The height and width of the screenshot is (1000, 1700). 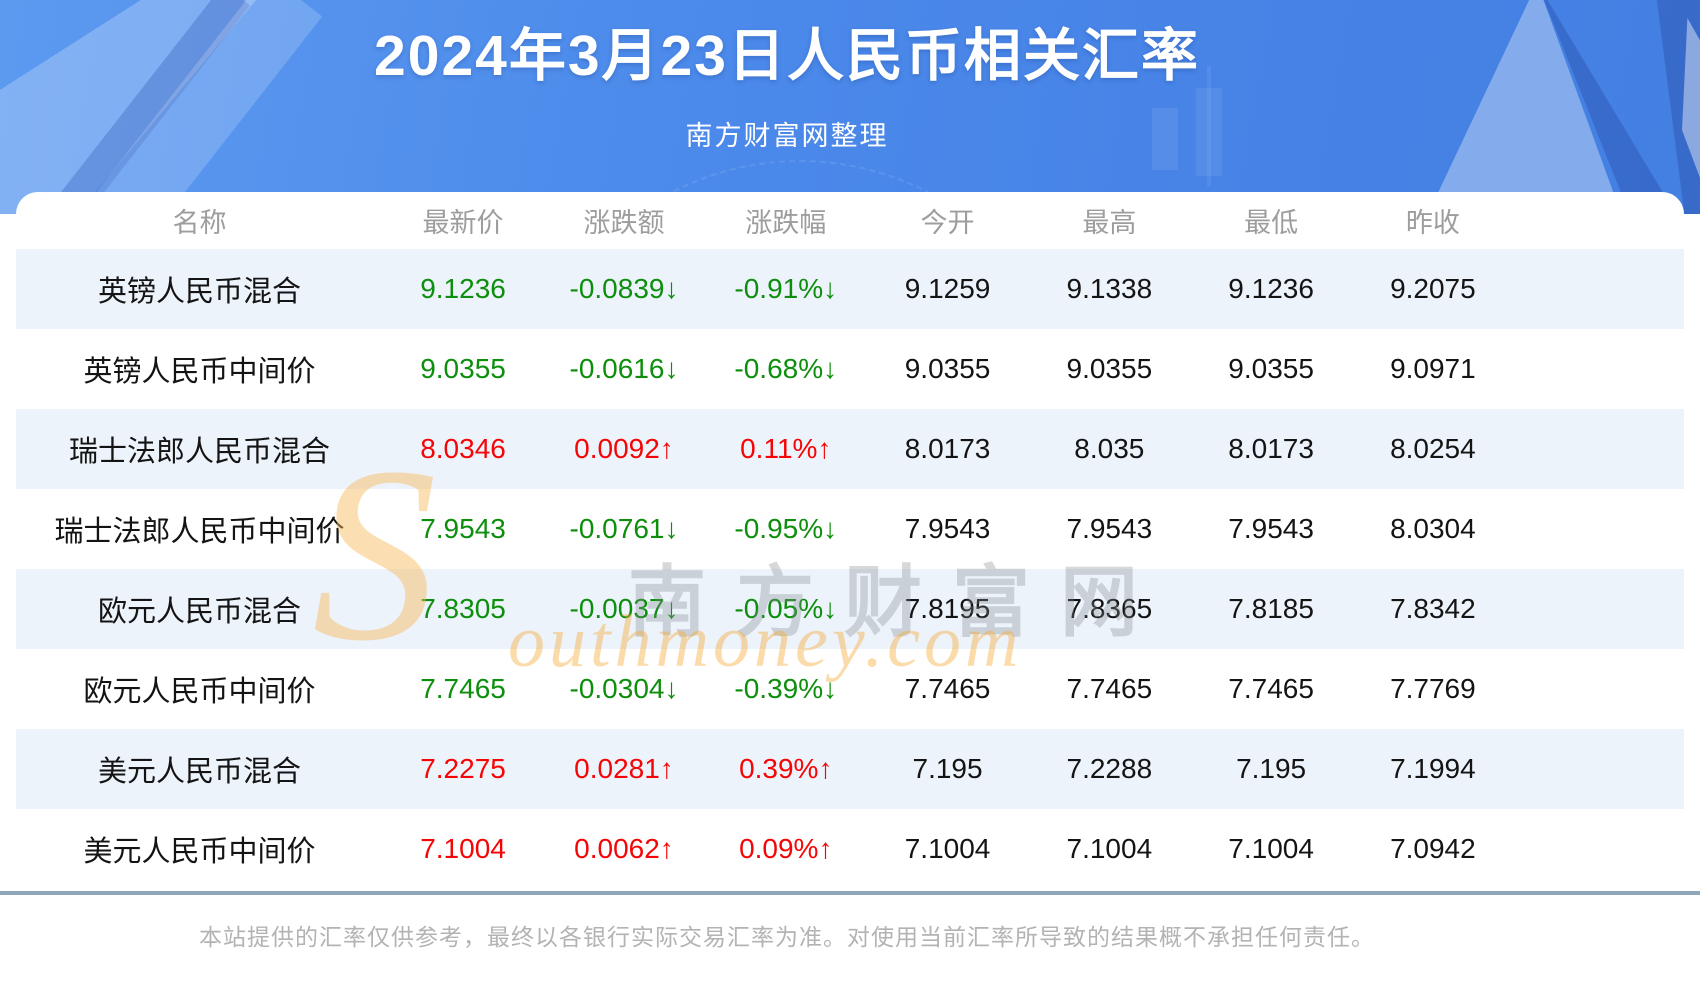 I want to click on cell-low: 7.9543, so click(x=1271, y=528).